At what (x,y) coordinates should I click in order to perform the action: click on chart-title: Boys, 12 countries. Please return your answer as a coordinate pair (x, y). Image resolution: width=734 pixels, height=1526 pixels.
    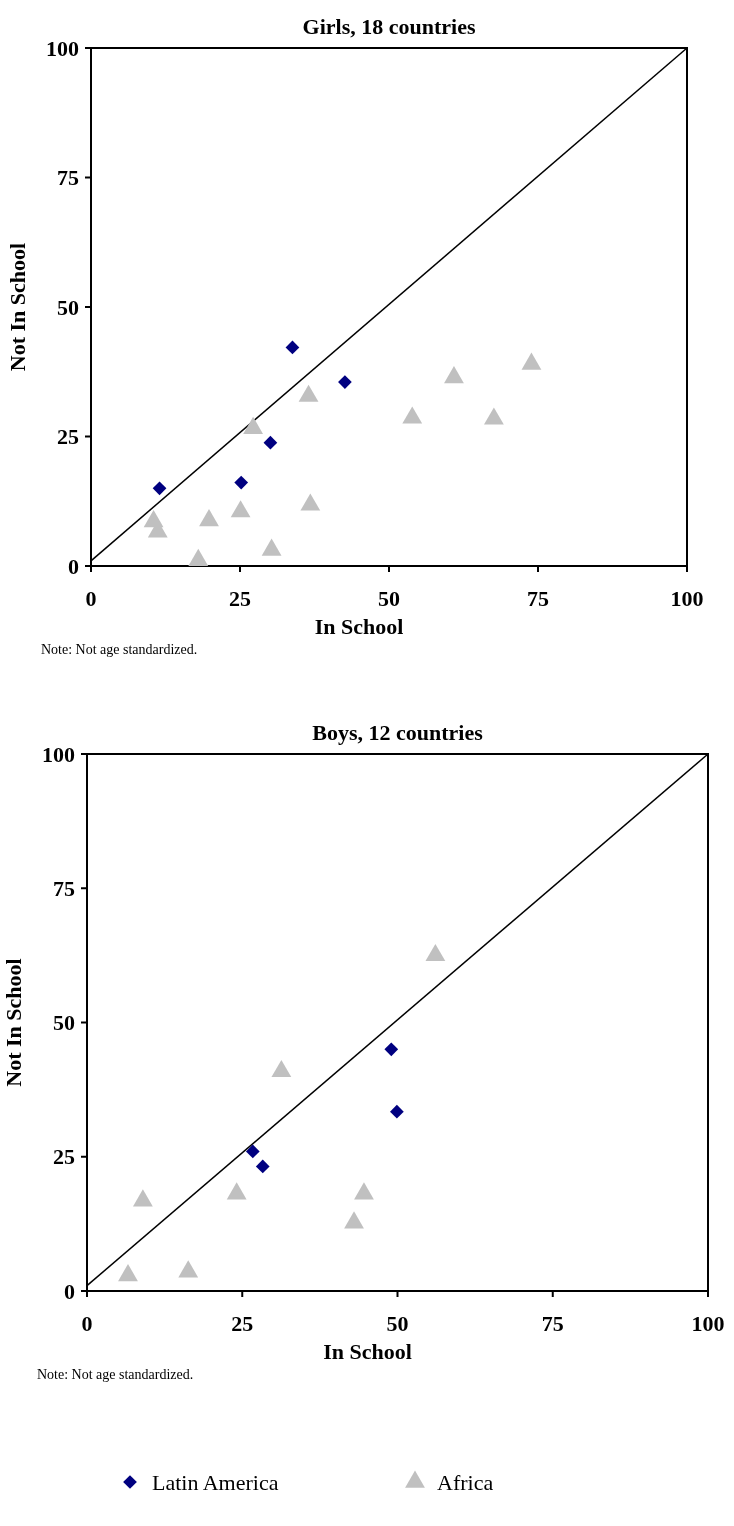
    Looking at the image, I should click on (398, 732).